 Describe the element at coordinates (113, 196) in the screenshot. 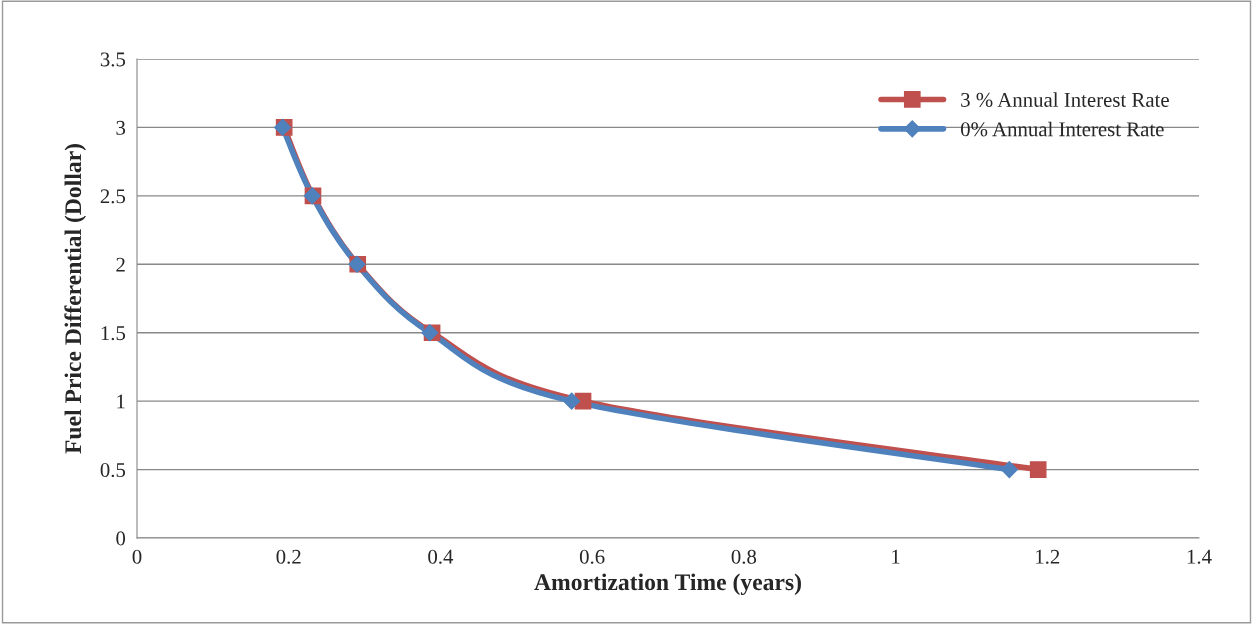

I see `y-tick-label: 2.5` at that location.